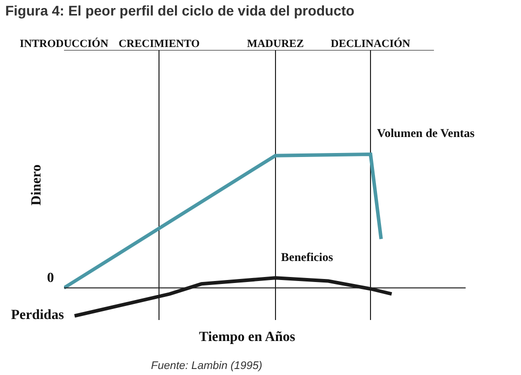 The width and height of the screenshot is (521, 375). I want to click on x-axis-title: Tiempo en Años, so click(247, 337).